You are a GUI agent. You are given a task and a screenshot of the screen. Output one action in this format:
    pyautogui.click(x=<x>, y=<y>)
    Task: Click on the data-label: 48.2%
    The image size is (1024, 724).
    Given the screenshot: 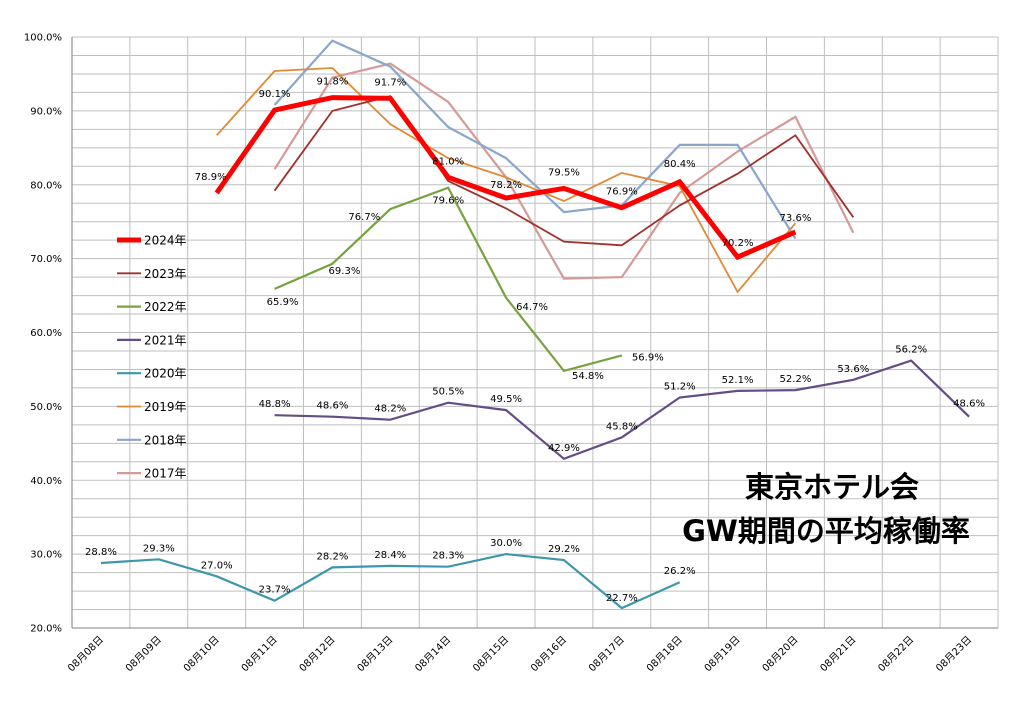 What is the action you would take?
    pyautogui.click(x=390, y=409)
    